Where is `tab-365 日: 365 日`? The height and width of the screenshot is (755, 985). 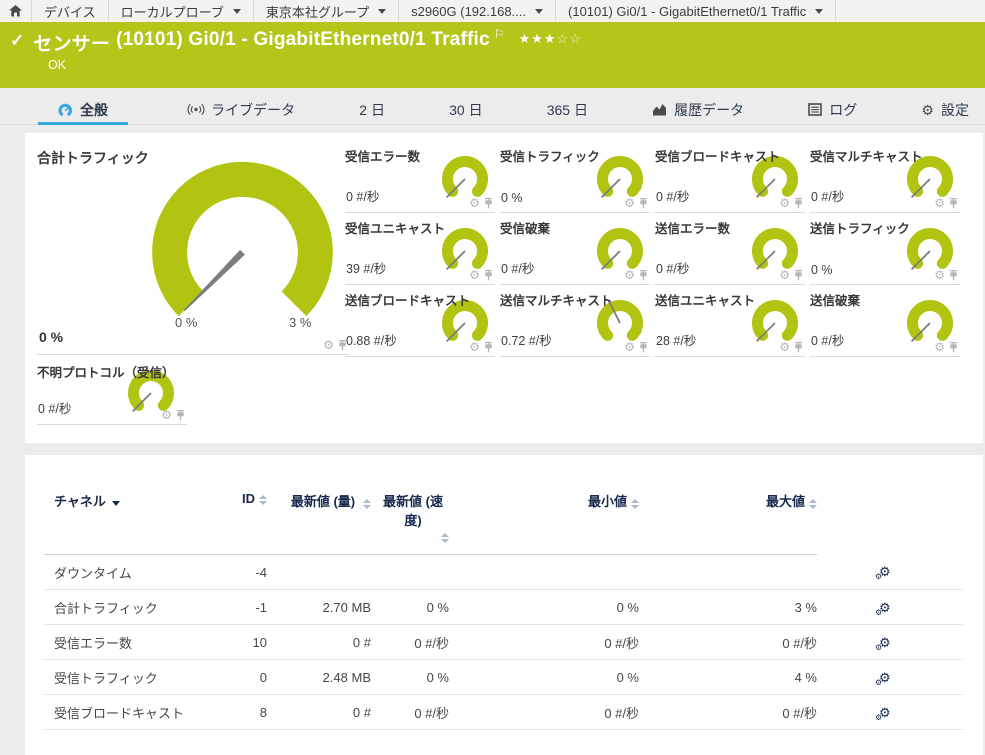
tab-365 日: 365 日 is located at coordinates (567, 109).